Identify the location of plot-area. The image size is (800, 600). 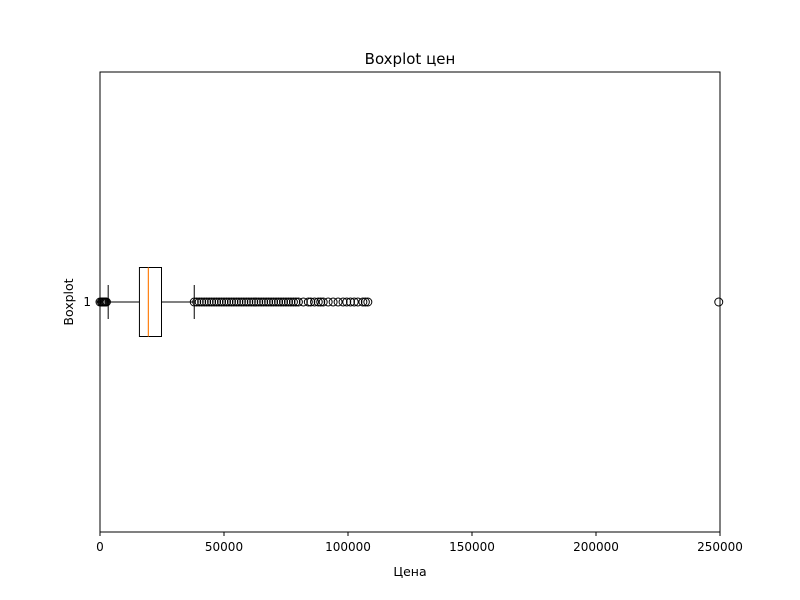
(409, 302).